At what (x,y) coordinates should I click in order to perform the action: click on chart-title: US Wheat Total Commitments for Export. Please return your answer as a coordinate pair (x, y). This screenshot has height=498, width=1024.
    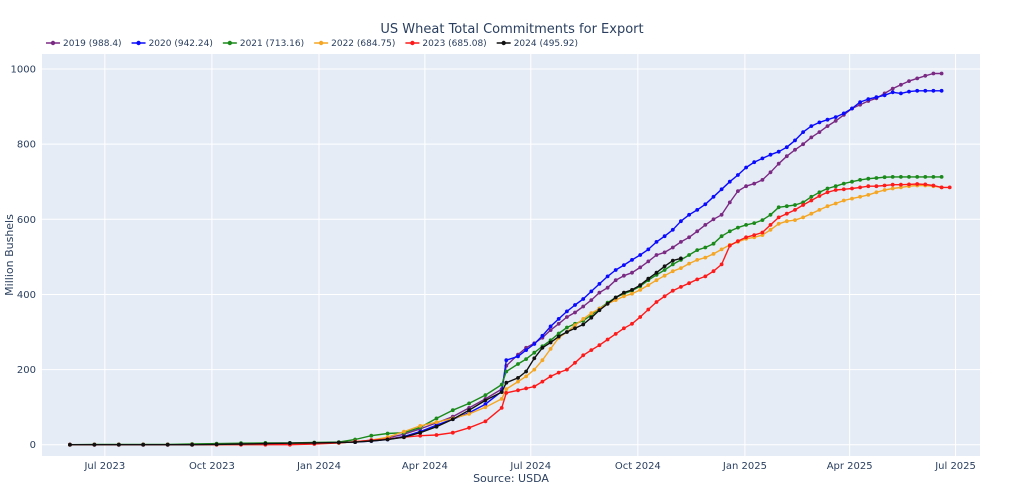
    Looking at the image, I should click on (511, 29).